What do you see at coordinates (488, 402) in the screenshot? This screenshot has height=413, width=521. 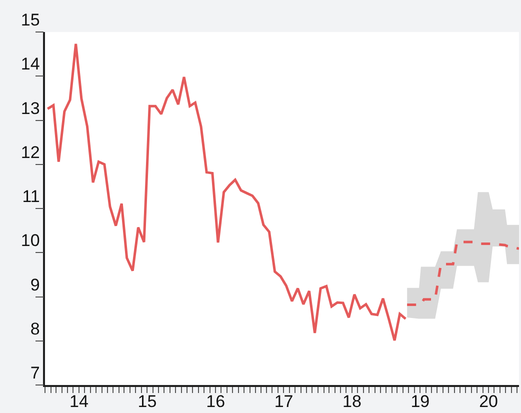 I see `x-tick-label: 20` at bounding box center [488, 402].